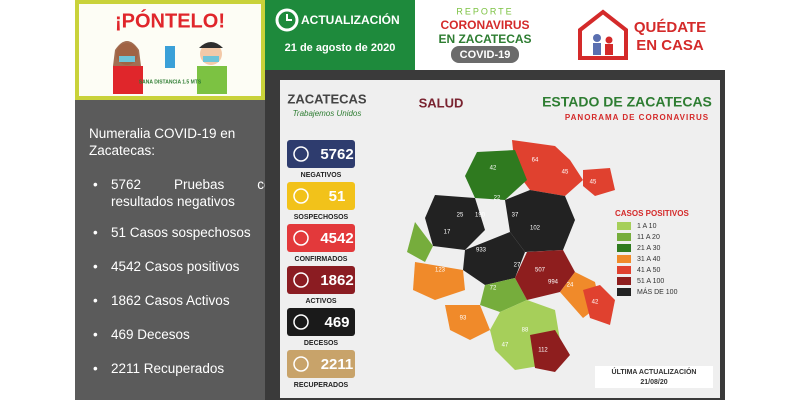  Describe the element at coordinates (460, 216) in the screenshot. I see `map-label: 25` at that location.